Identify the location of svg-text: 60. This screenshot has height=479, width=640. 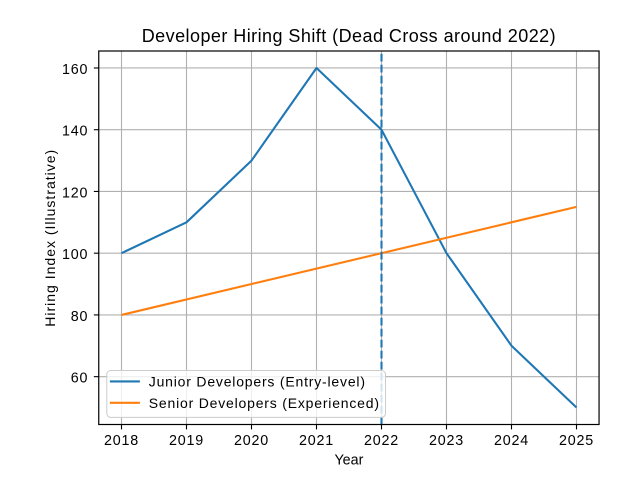
(80, 379).